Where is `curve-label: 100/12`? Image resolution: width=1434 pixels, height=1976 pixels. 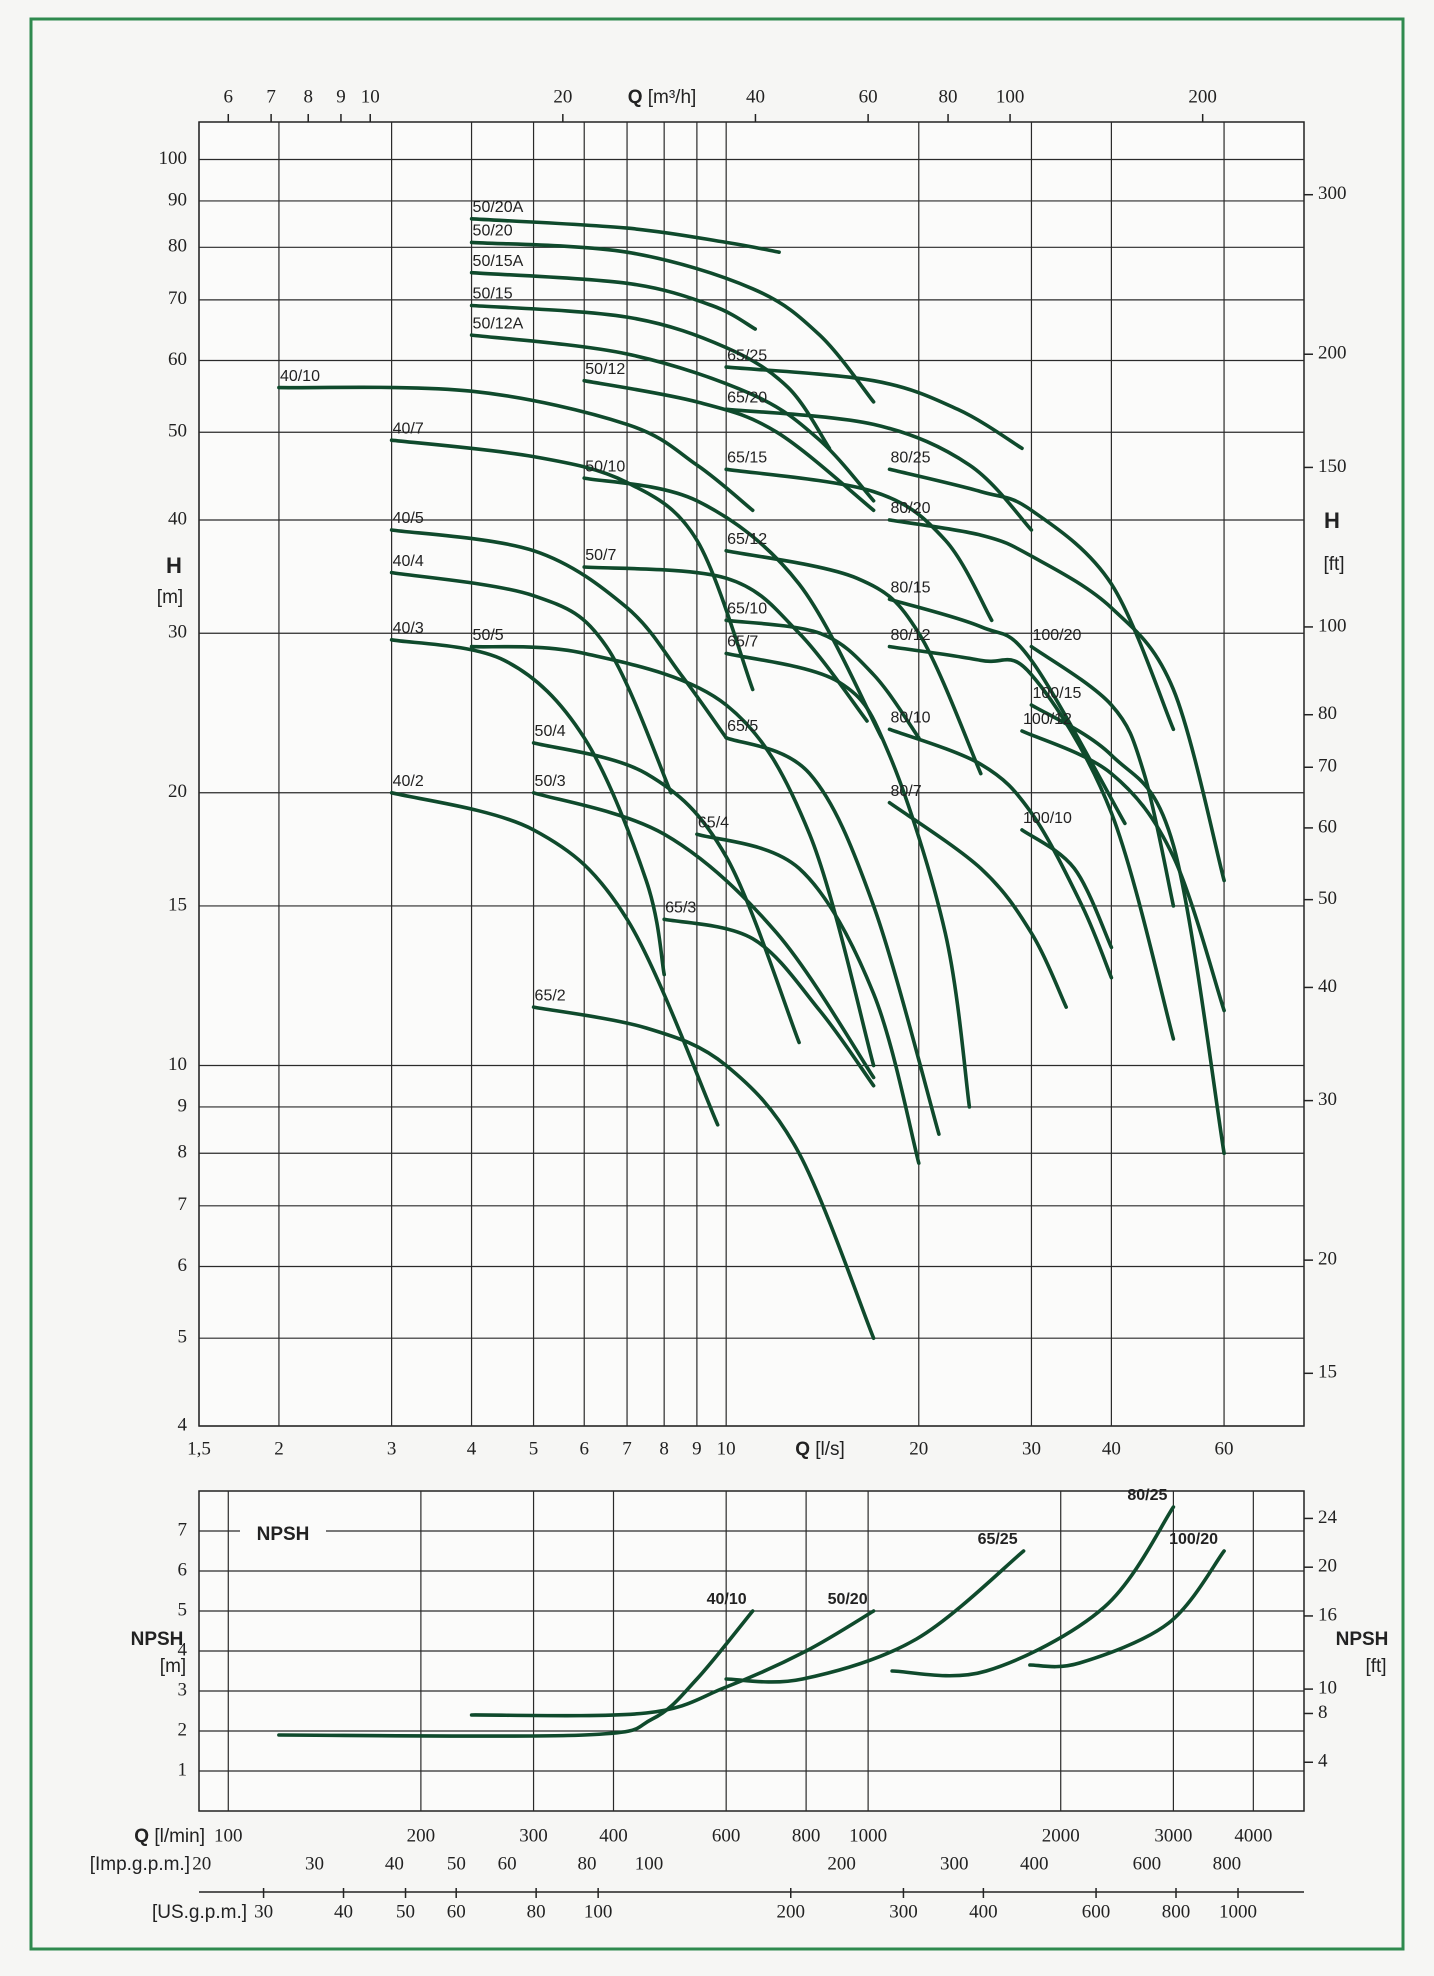 curve-label: 100/12 is located at coordinates (1047, 719).